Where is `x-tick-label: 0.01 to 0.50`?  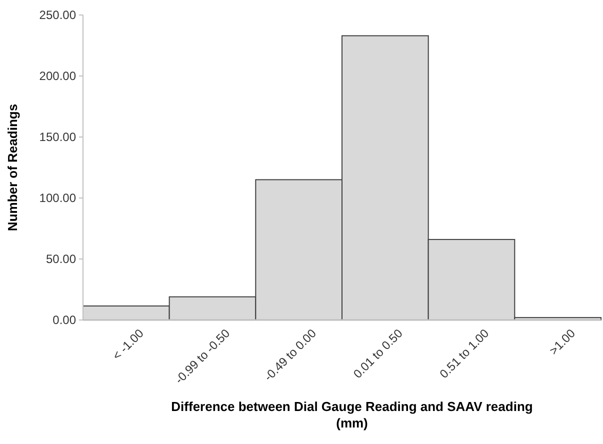 x-tick-label: 0.01 to 0.50 is located at coordinates (378, 353).